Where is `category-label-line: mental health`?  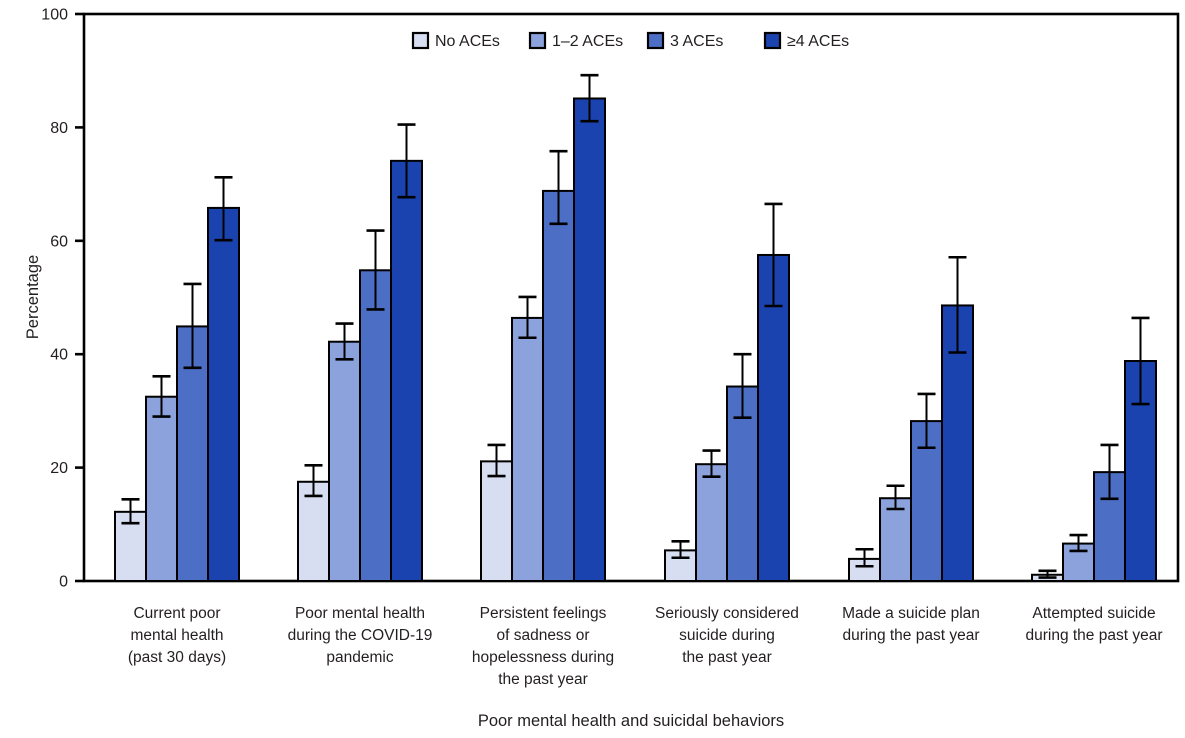 category-label-line: mental health is located at coordinates (176, 635).